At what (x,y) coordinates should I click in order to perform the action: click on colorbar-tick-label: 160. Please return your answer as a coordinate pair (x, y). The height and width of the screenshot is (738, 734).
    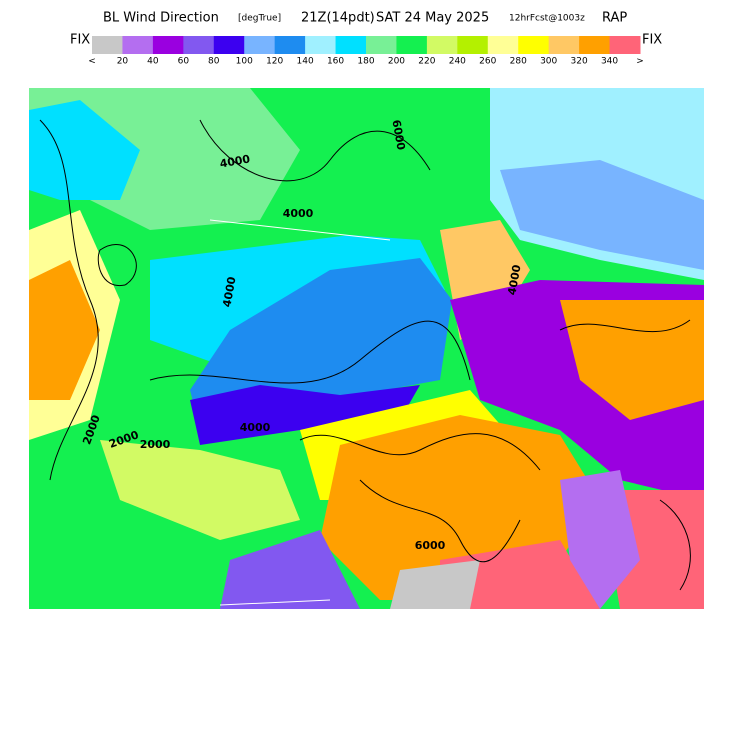
    Looking at the image, I should click on (335, 62).